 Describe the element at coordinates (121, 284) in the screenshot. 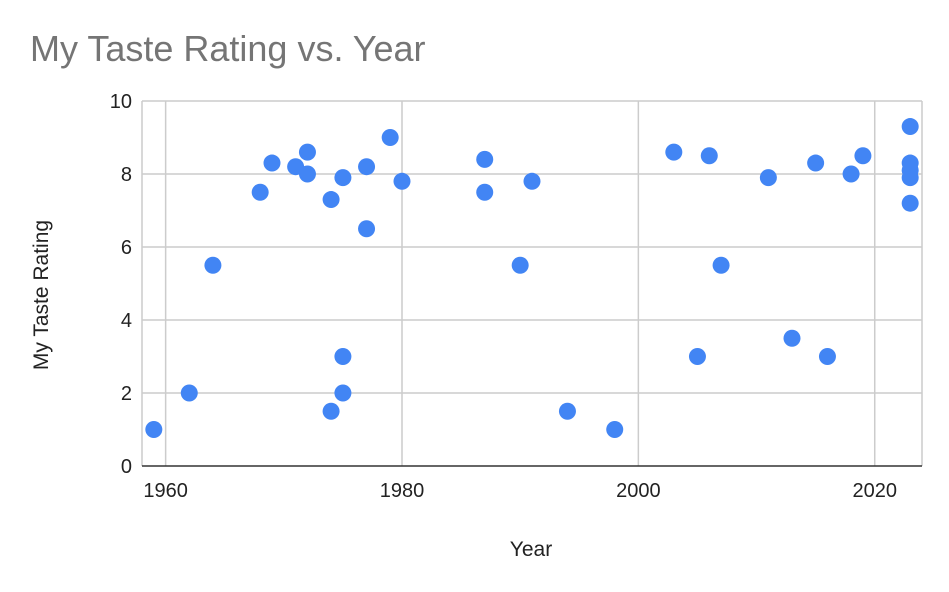

I see `y-axis-ticks: 0 2 4 6 8 10` at that location.